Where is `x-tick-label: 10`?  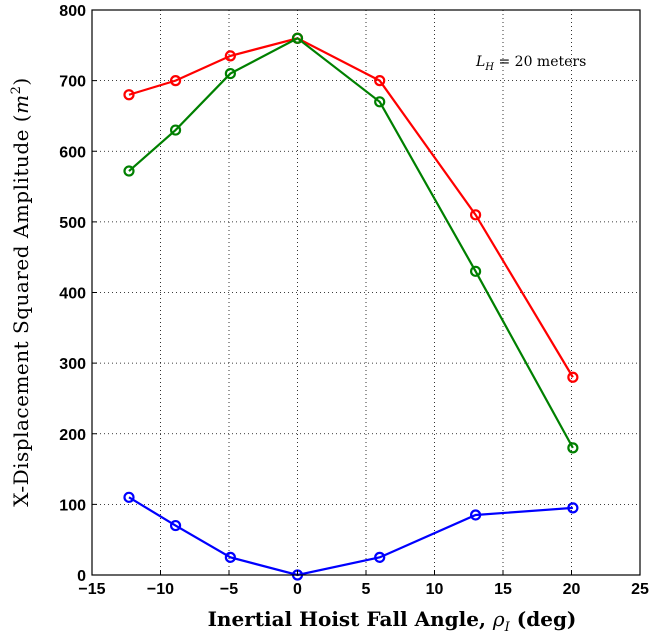 x-tick-label: 10 is located at coordinates (435, 589).